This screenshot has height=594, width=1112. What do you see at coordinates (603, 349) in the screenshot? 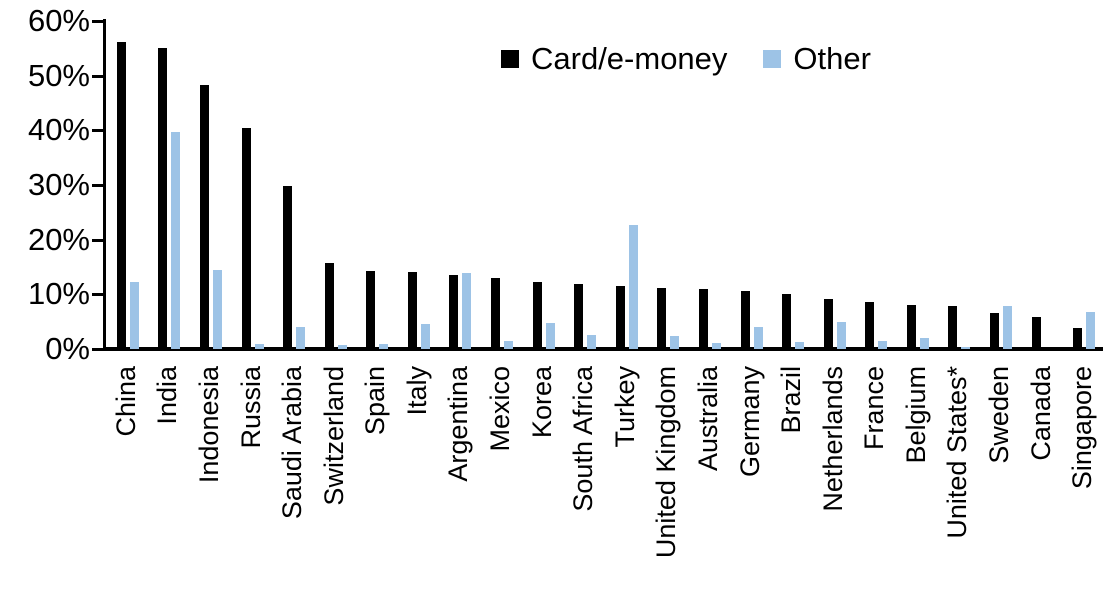
I see `x-axis-line` at bounding box center [603, 349].